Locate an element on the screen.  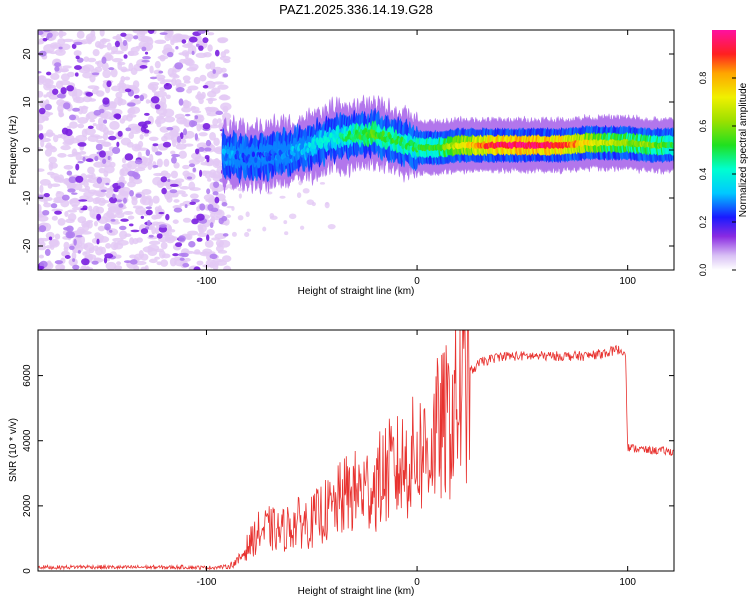
colorbar-tick-label: 0.6 is located at coordinates (703, 126).